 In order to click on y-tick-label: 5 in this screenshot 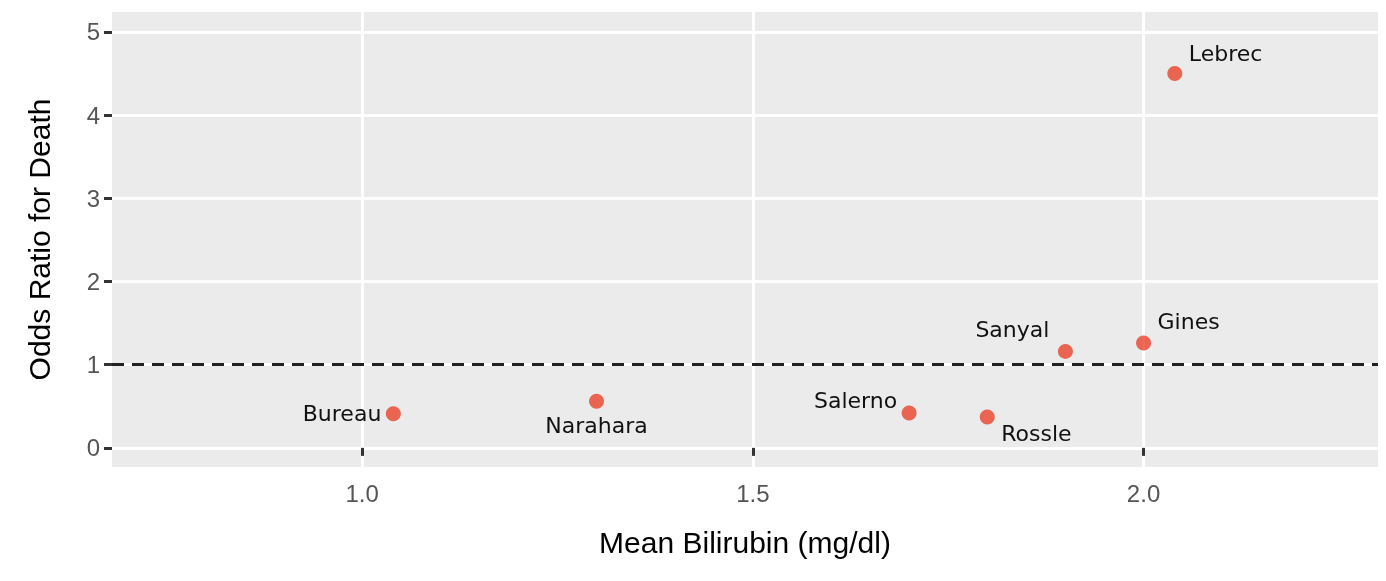, I will do `click(93, 32)`.